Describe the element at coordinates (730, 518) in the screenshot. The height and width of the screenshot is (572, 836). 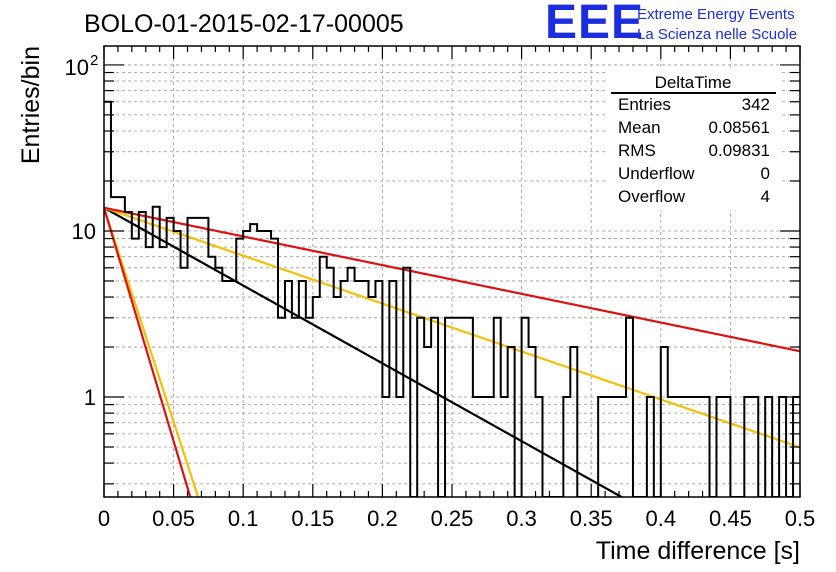
I see `x-tick-label: 0.45` at that location.